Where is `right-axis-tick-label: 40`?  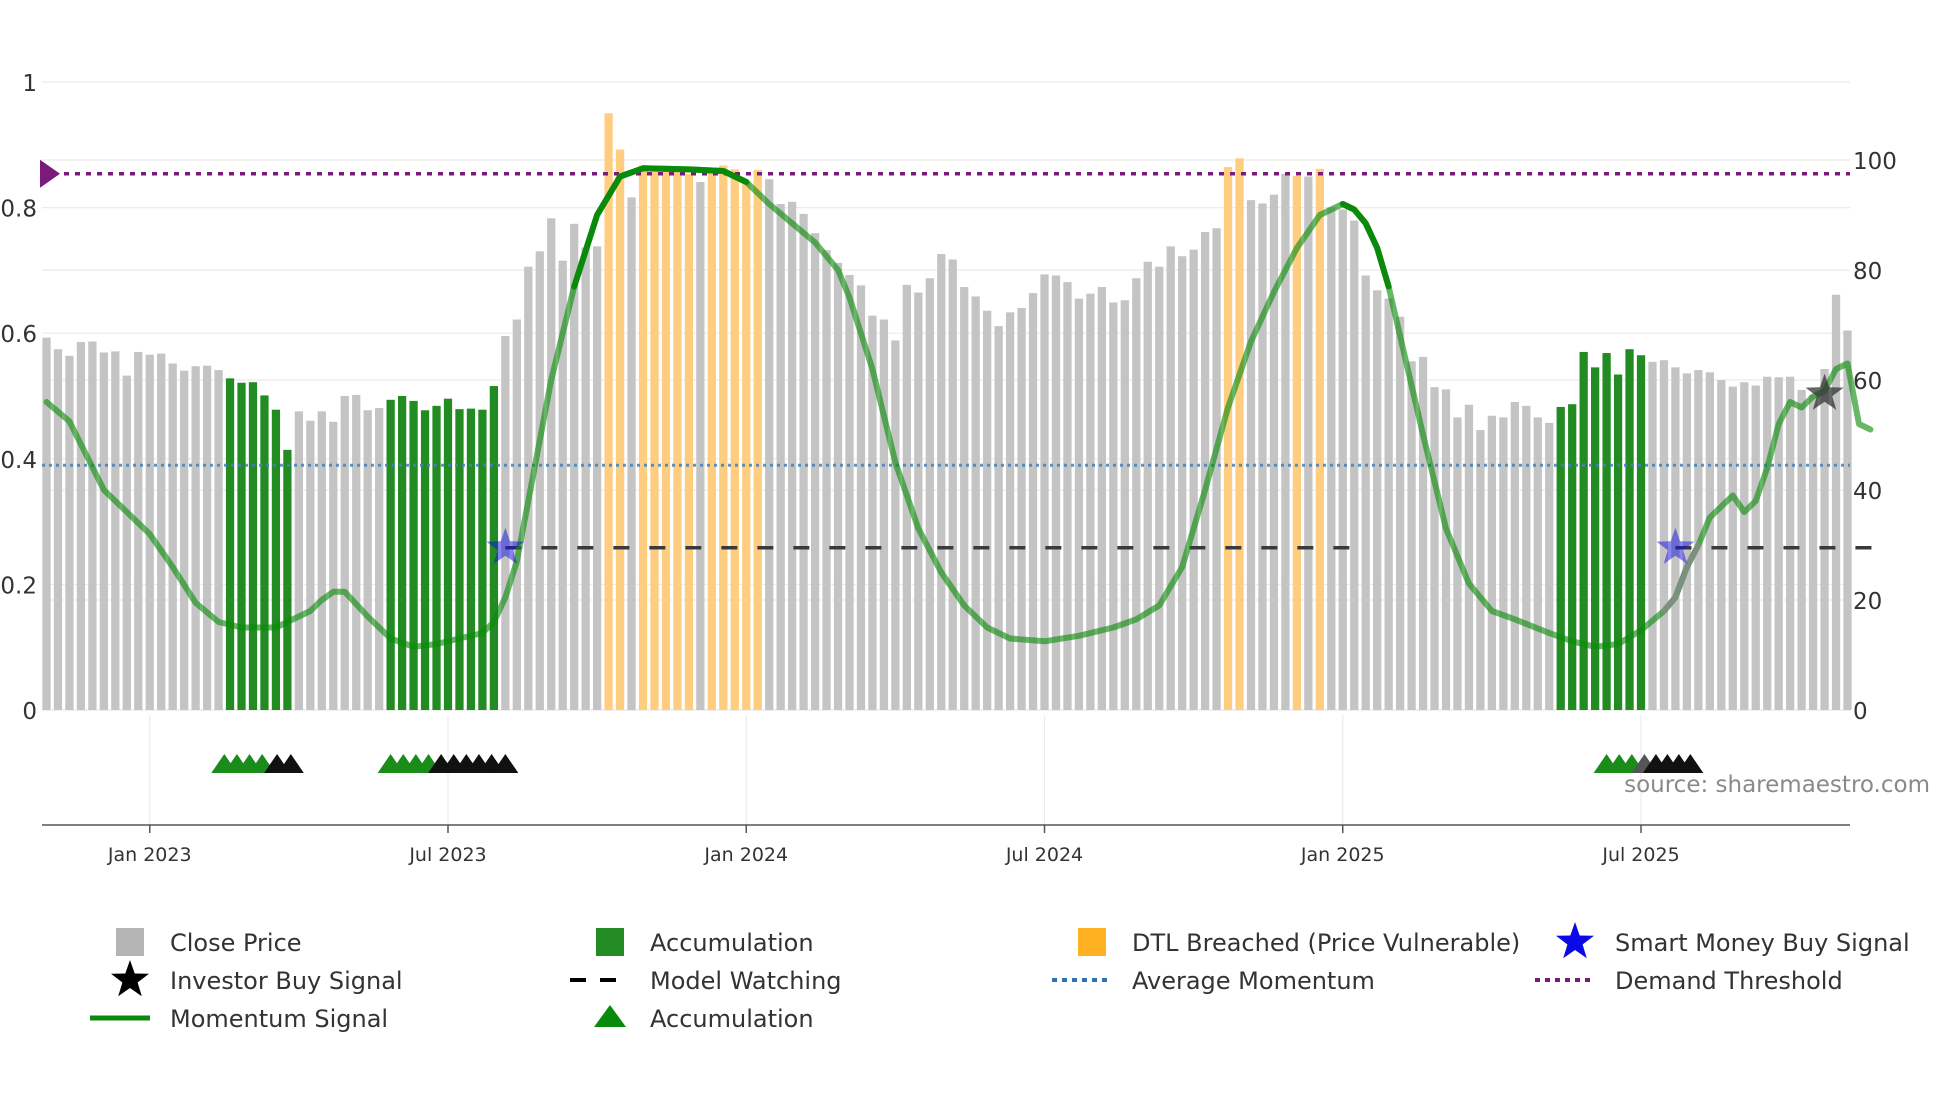
right-axis-tick-label: 40 is located at coordinates (1867, 492).